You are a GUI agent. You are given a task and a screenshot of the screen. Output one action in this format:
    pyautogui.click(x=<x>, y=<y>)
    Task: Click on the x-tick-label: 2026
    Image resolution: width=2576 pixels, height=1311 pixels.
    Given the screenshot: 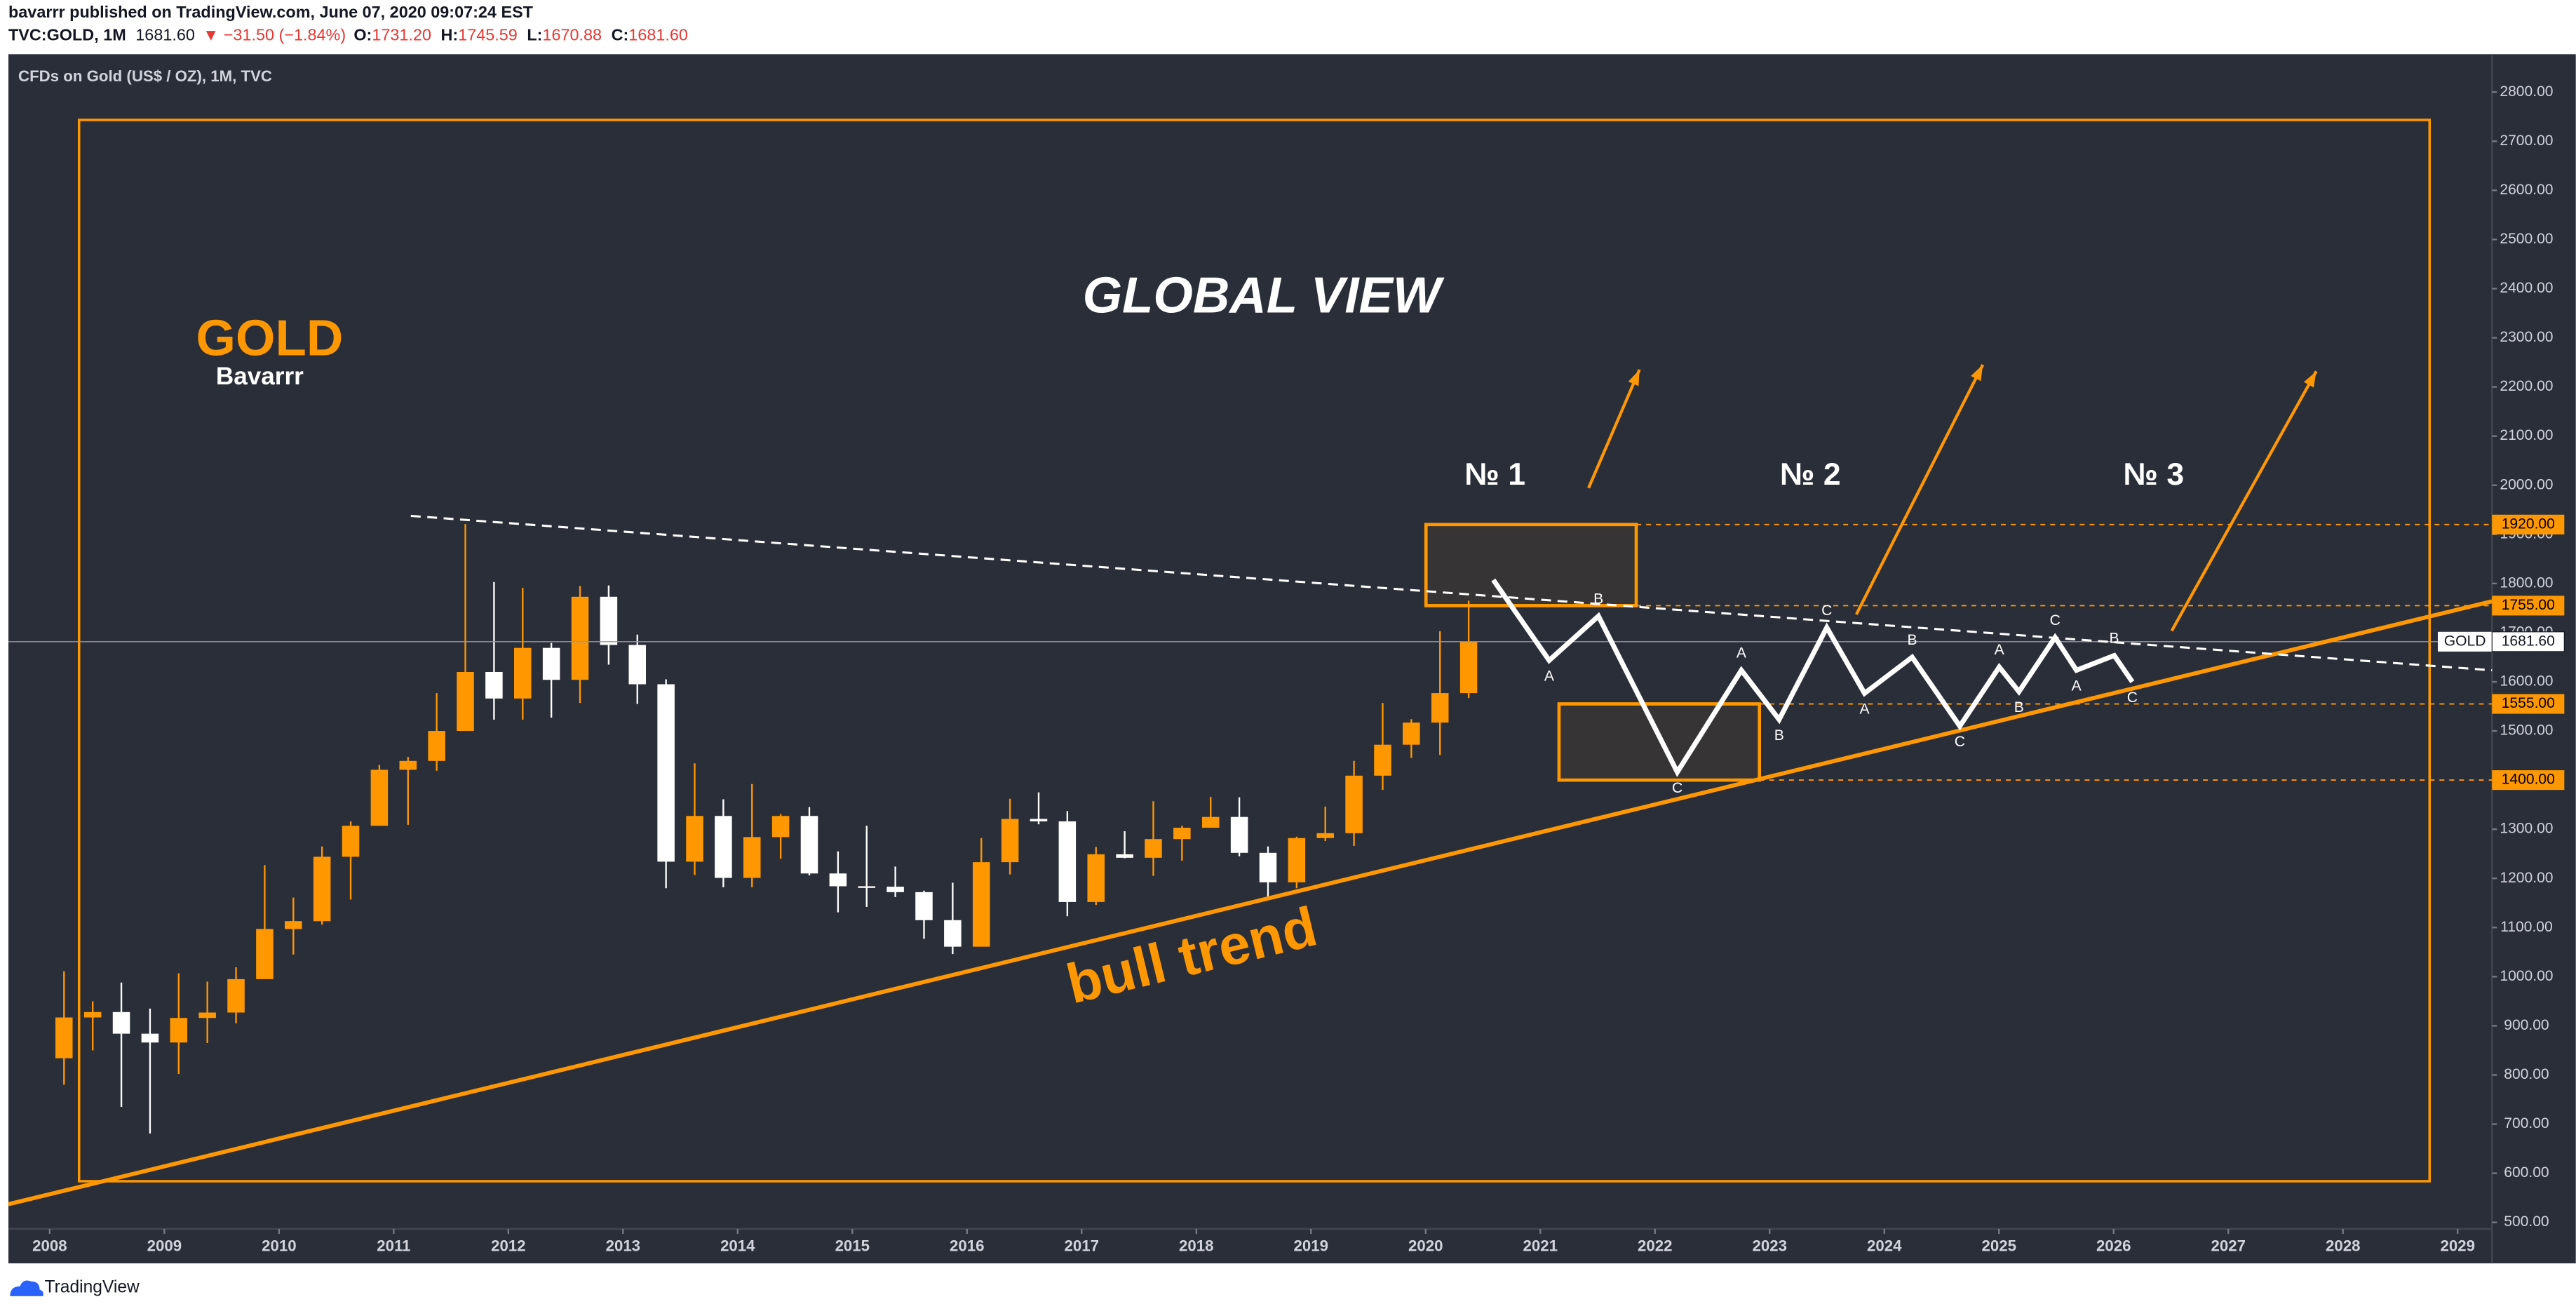 What is the action you would take?
    pyautogui.click(x=2113, y=1246)
    